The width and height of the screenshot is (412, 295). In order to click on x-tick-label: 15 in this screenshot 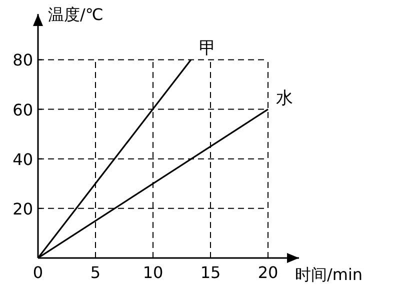, I will do `click(210, 272)`.